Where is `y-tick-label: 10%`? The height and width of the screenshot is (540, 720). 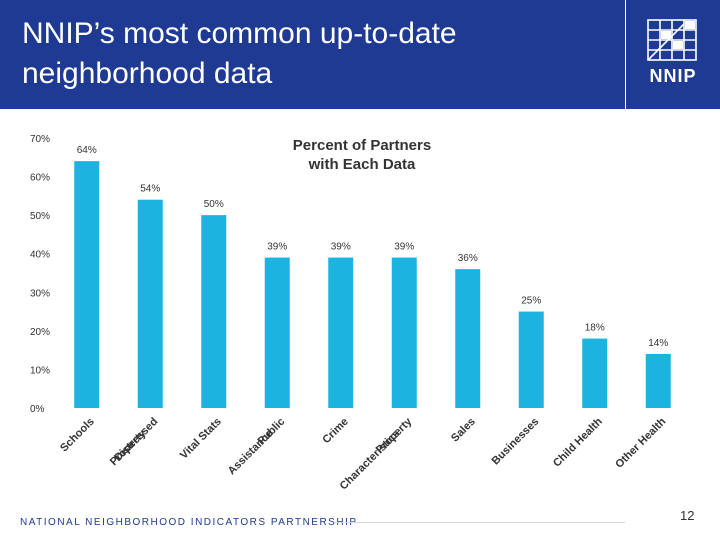
y-tick-label: 10% is located at coordinates (40, 370).